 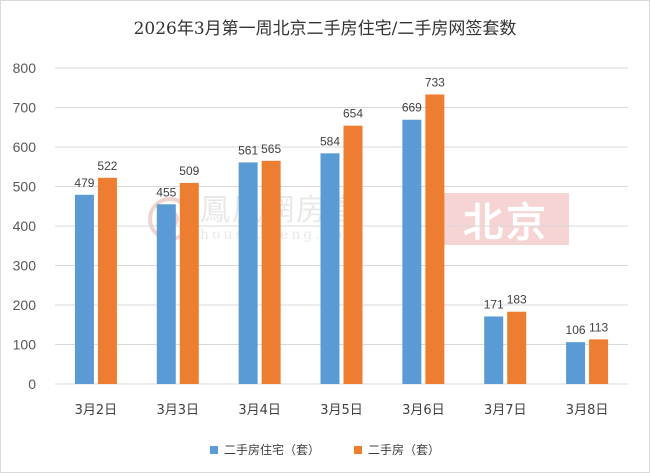 I want to click on data-label: 561, so click(x=248, y=150).